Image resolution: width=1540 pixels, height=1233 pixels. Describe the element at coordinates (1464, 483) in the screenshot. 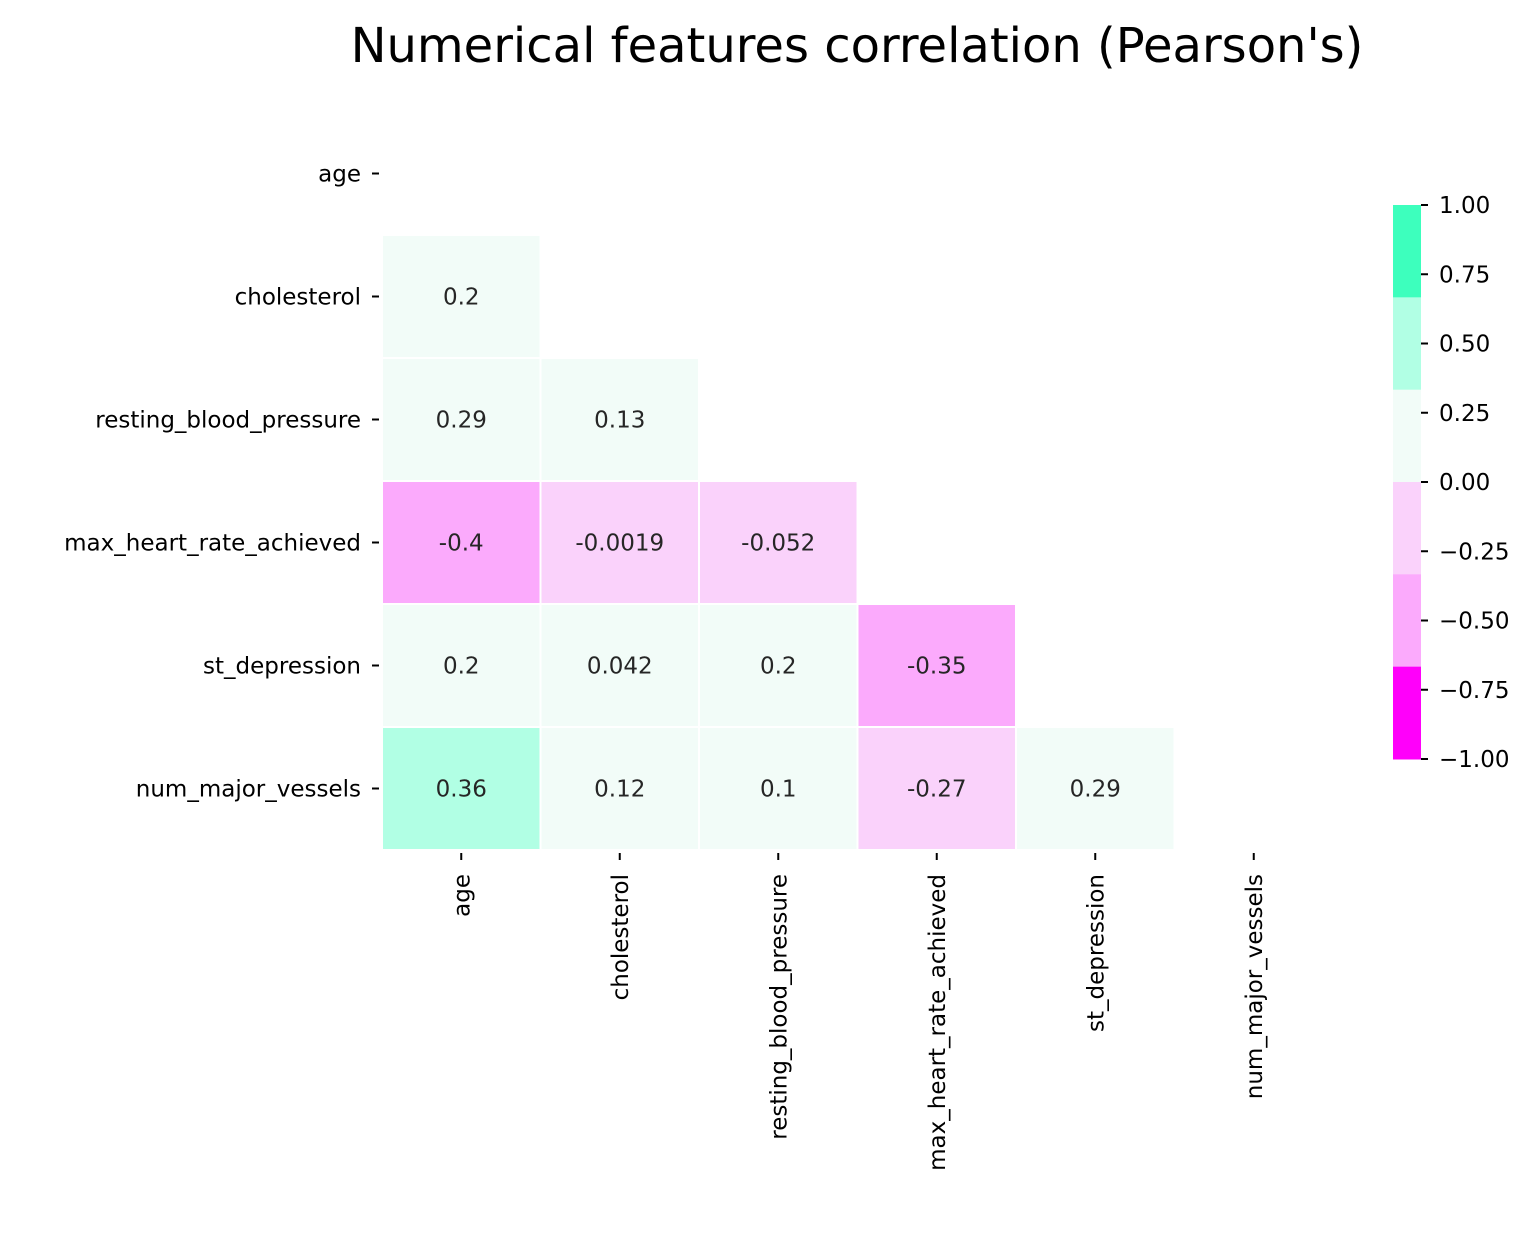

I see `colorbar-tick-label: 0.00` at that location.